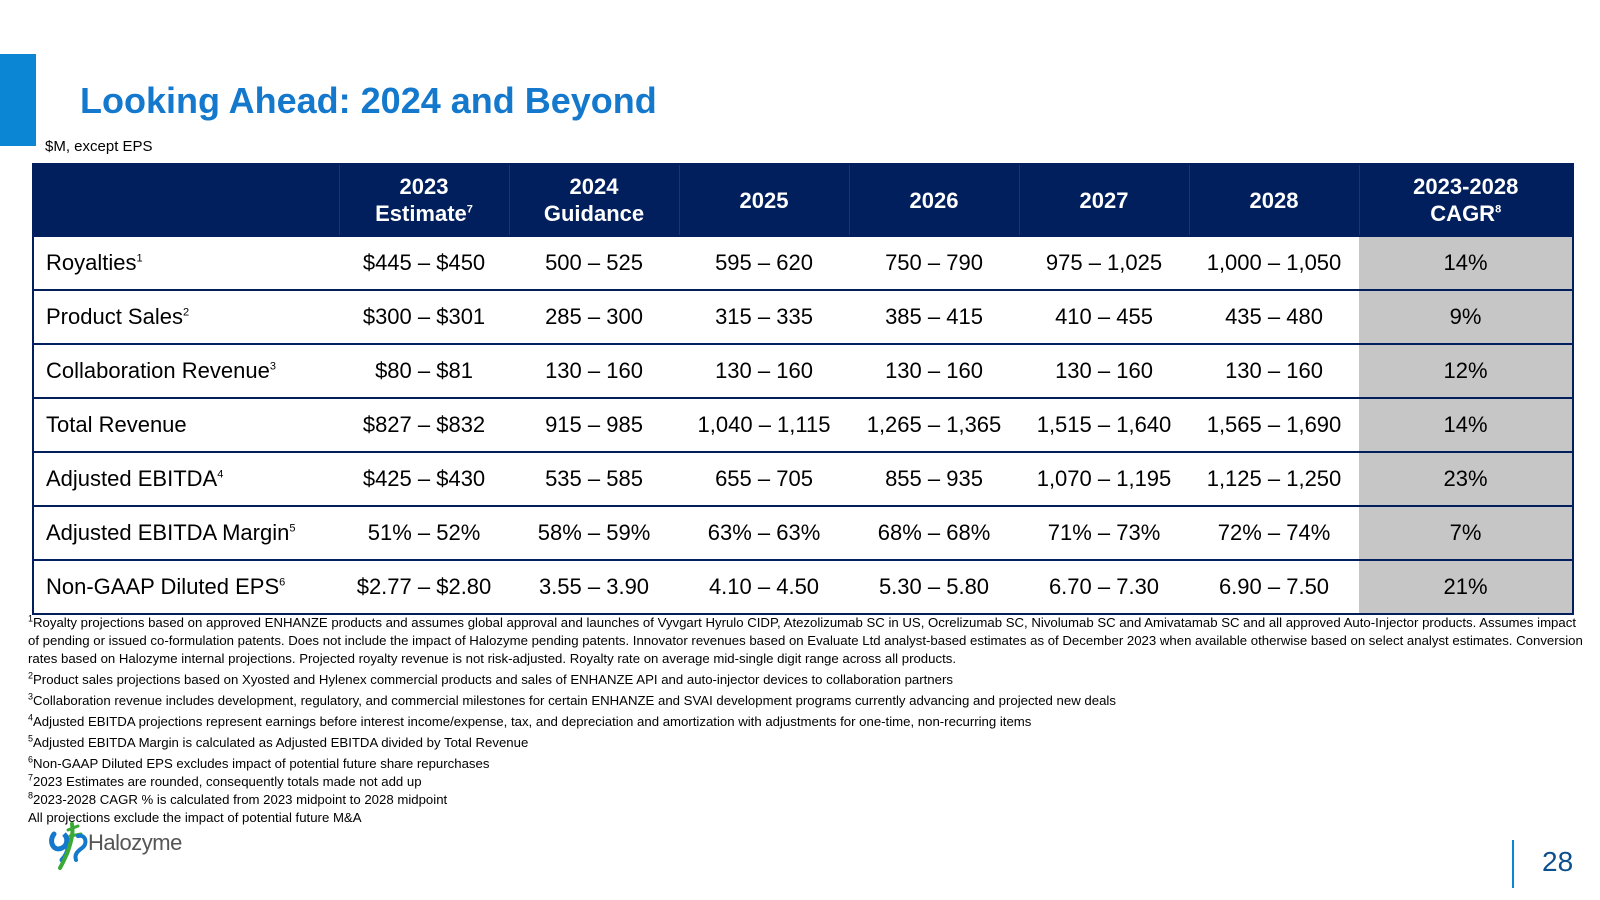 The width and height of the screenshot is (1600, 900). I want to click on value-cell: 3.55 – 3.90, so click(594, 586).